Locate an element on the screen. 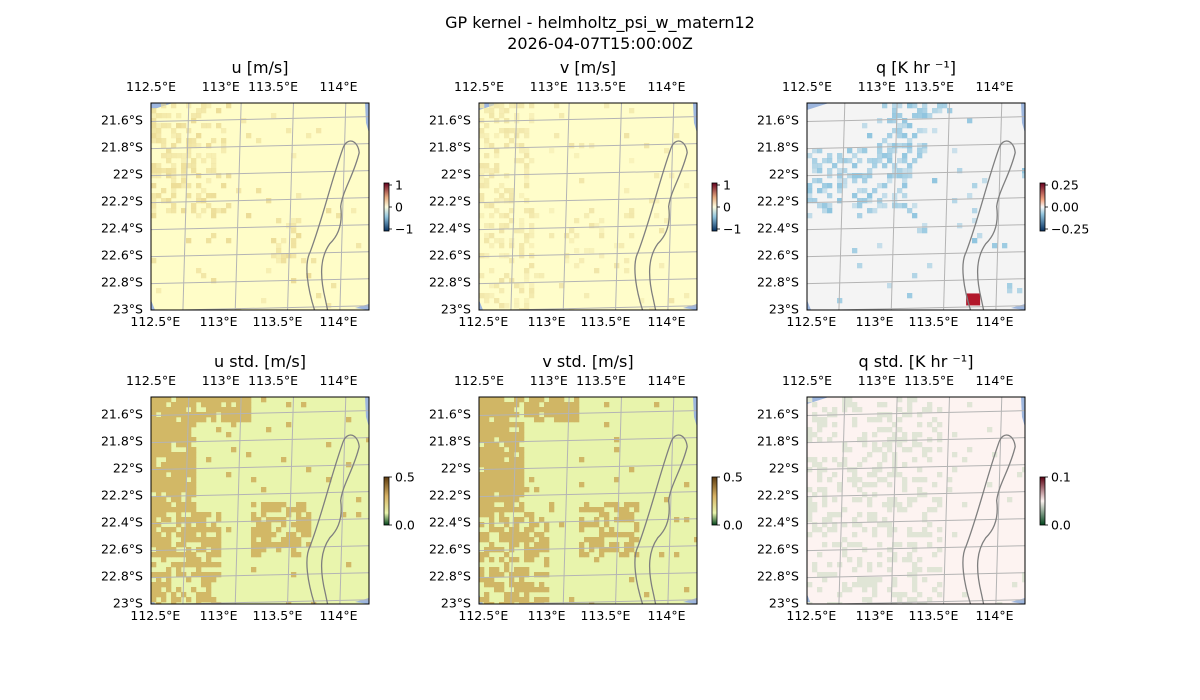 The image size is (1200, 700). y-tick-label: 21.8°S is located at coordinates (778, 441).